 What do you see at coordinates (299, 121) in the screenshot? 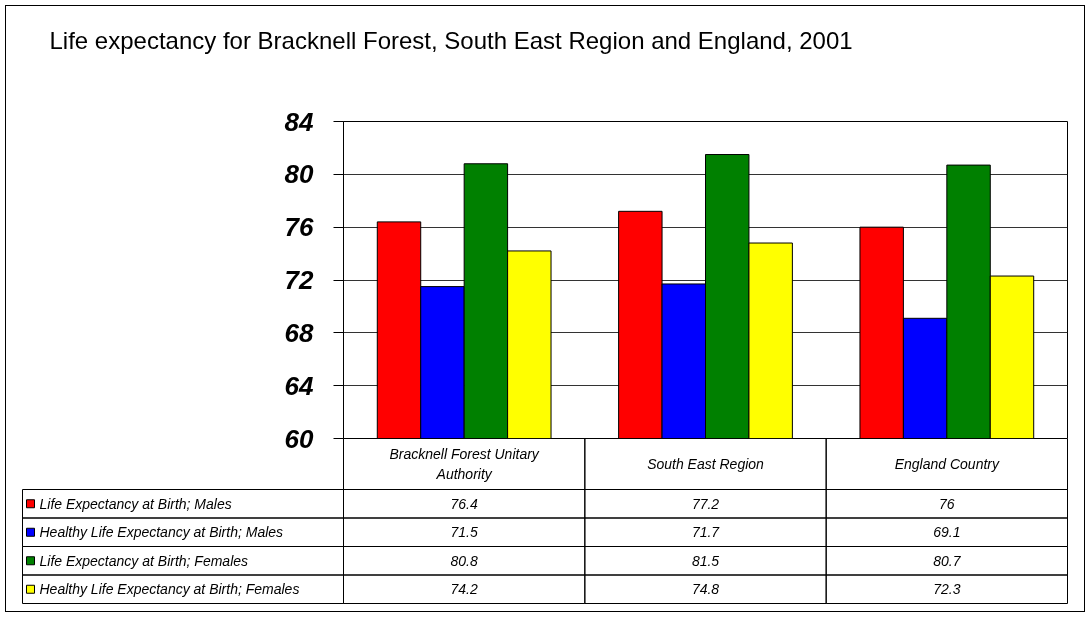
I see `y-tick-label: 84` at bounding box center [299, 121].